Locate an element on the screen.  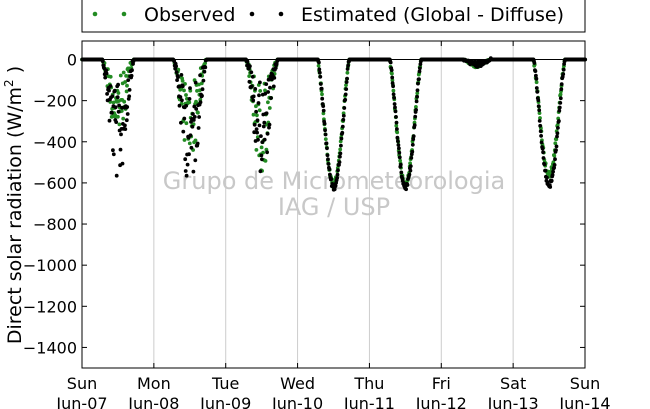
x-tick-label-day: Tue is located at coordinates (225, 383).